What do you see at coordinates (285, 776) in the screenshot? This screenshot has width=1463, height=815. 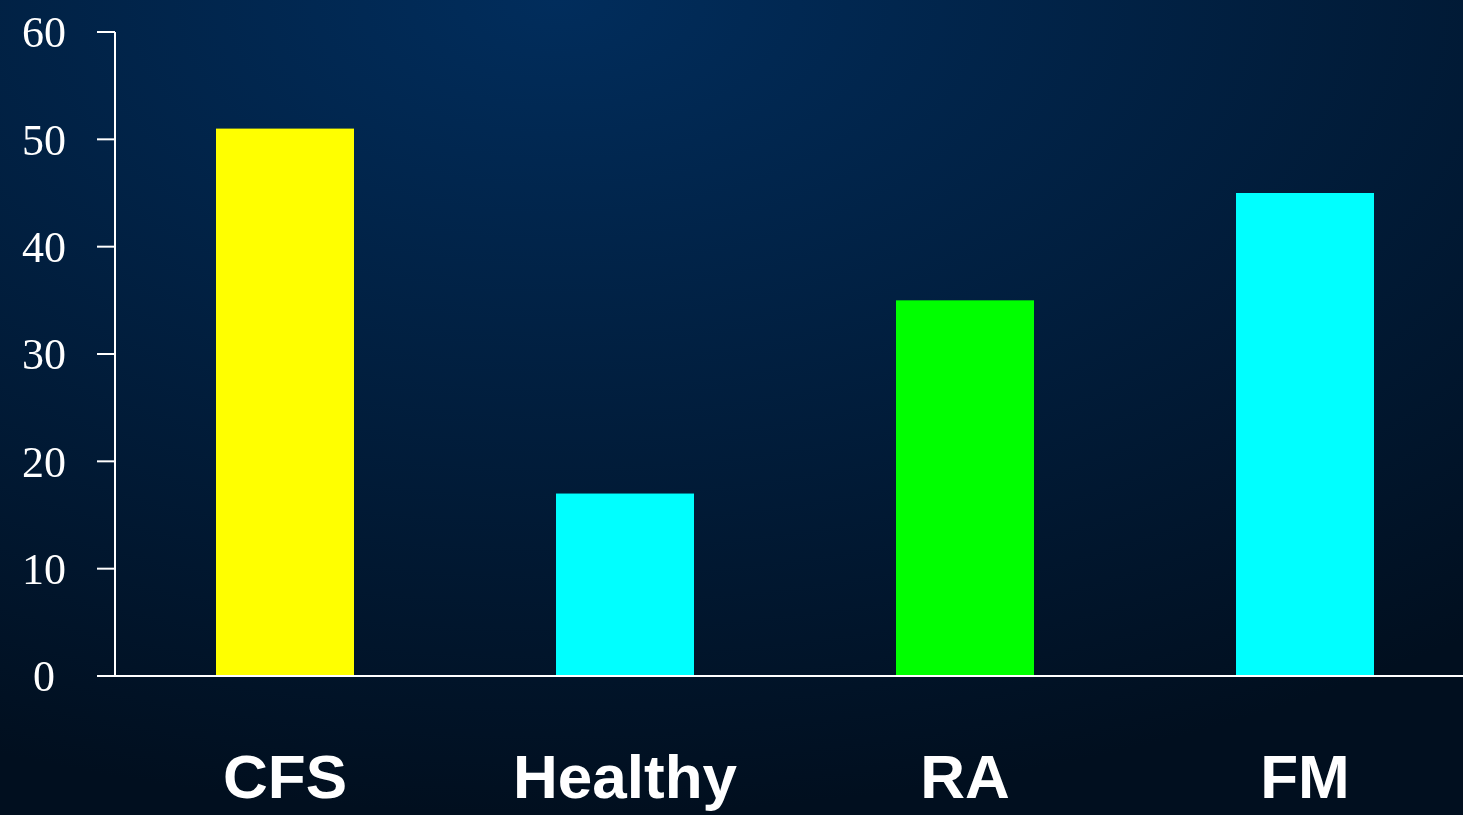 I see `x-tick-label: CFS` at bounding box center [285, 776].